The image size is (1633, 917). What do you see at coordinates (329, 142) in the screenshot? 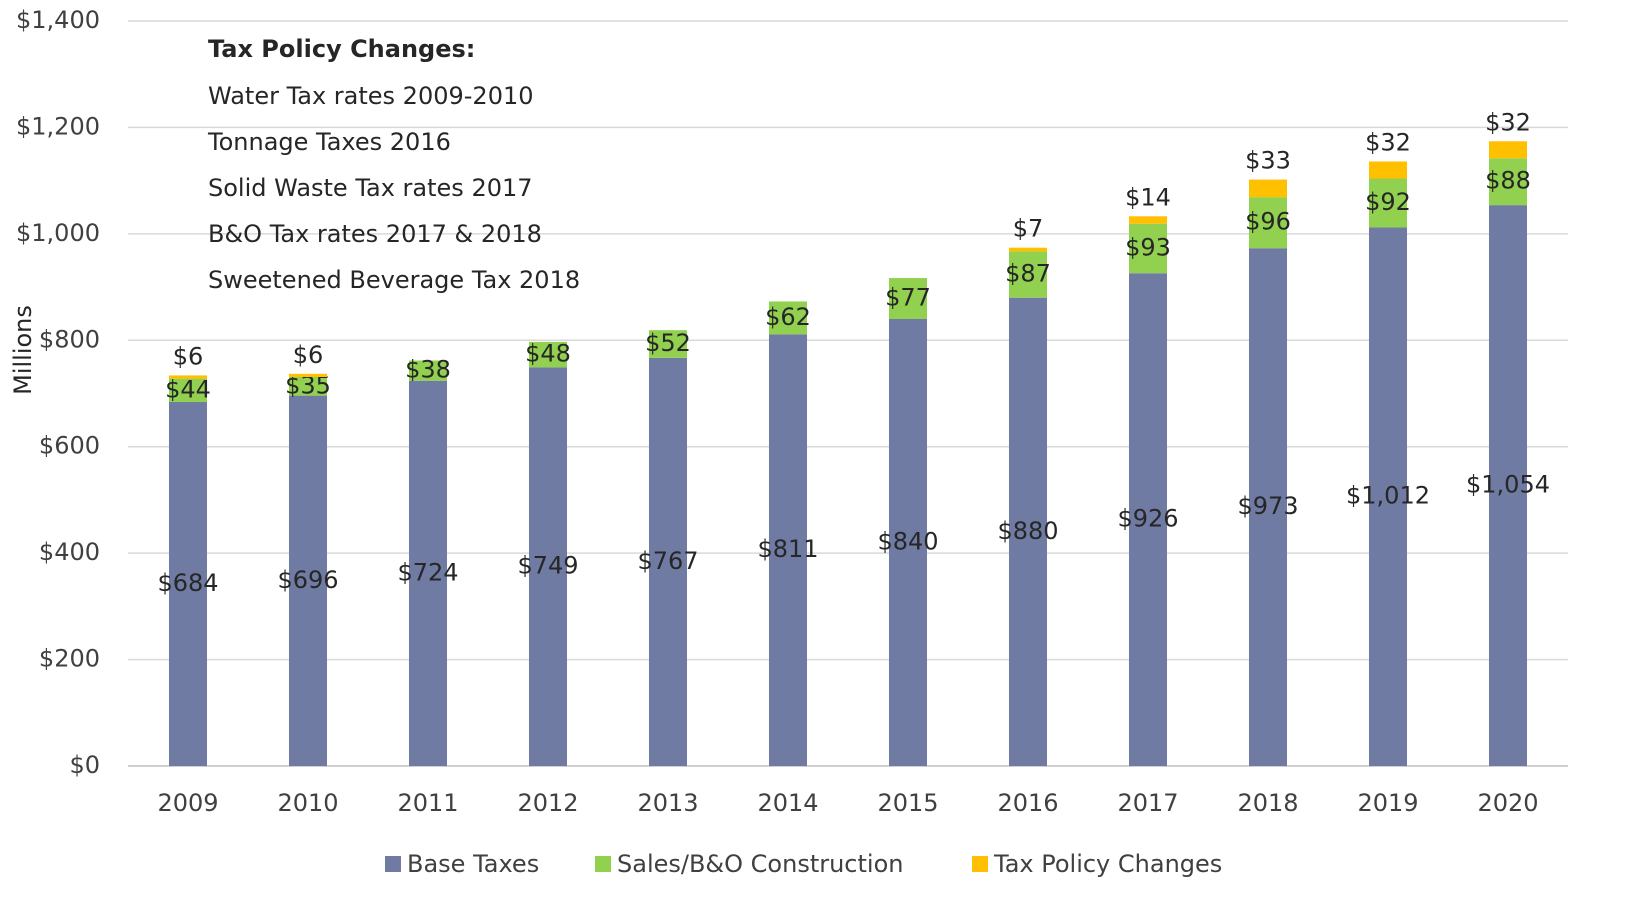
I see `annotation-line: Tonnage Taxes 2016` at bounding box center [329, 142].